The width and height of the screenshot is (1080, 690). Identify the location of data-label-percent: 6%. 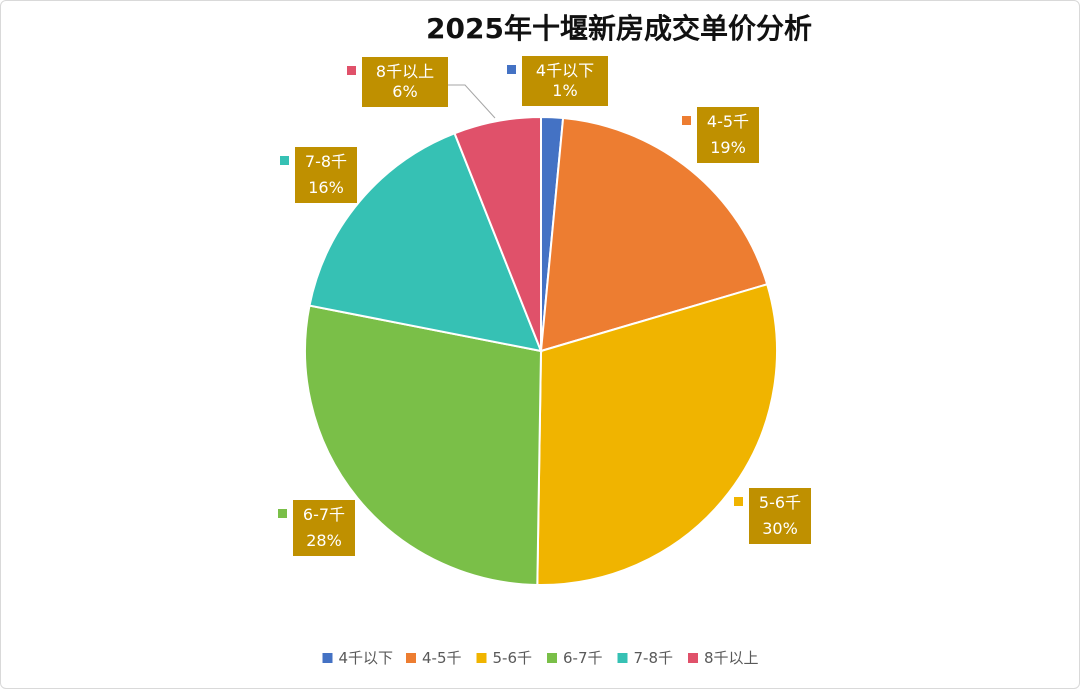
(404, 91).